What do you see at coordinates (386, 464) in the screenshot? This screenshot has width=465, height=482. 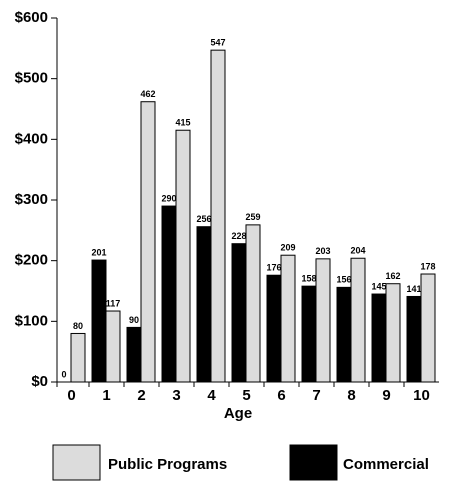 I see `legend-label: Commercial` at bounding box center [386, 464].